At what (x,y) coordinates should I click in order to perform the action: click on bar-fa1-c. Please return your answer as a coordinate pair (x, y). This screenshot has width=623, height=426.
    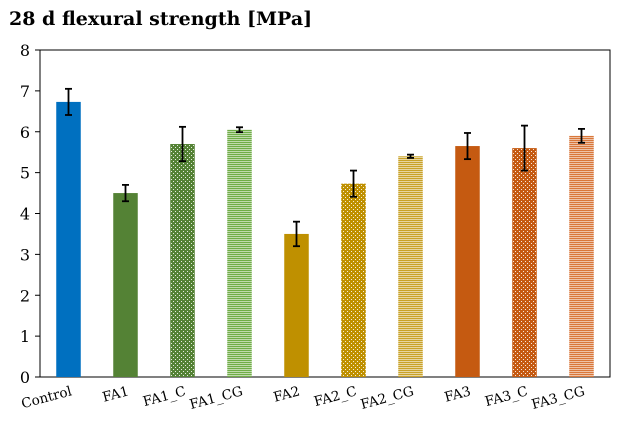
    Looking at the image, I should click on (182, 260).